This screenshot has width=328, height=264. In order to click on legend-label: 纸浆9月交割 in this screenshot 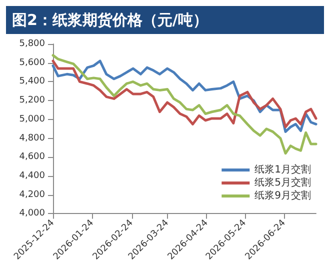, I will do `click(283, 196)`.